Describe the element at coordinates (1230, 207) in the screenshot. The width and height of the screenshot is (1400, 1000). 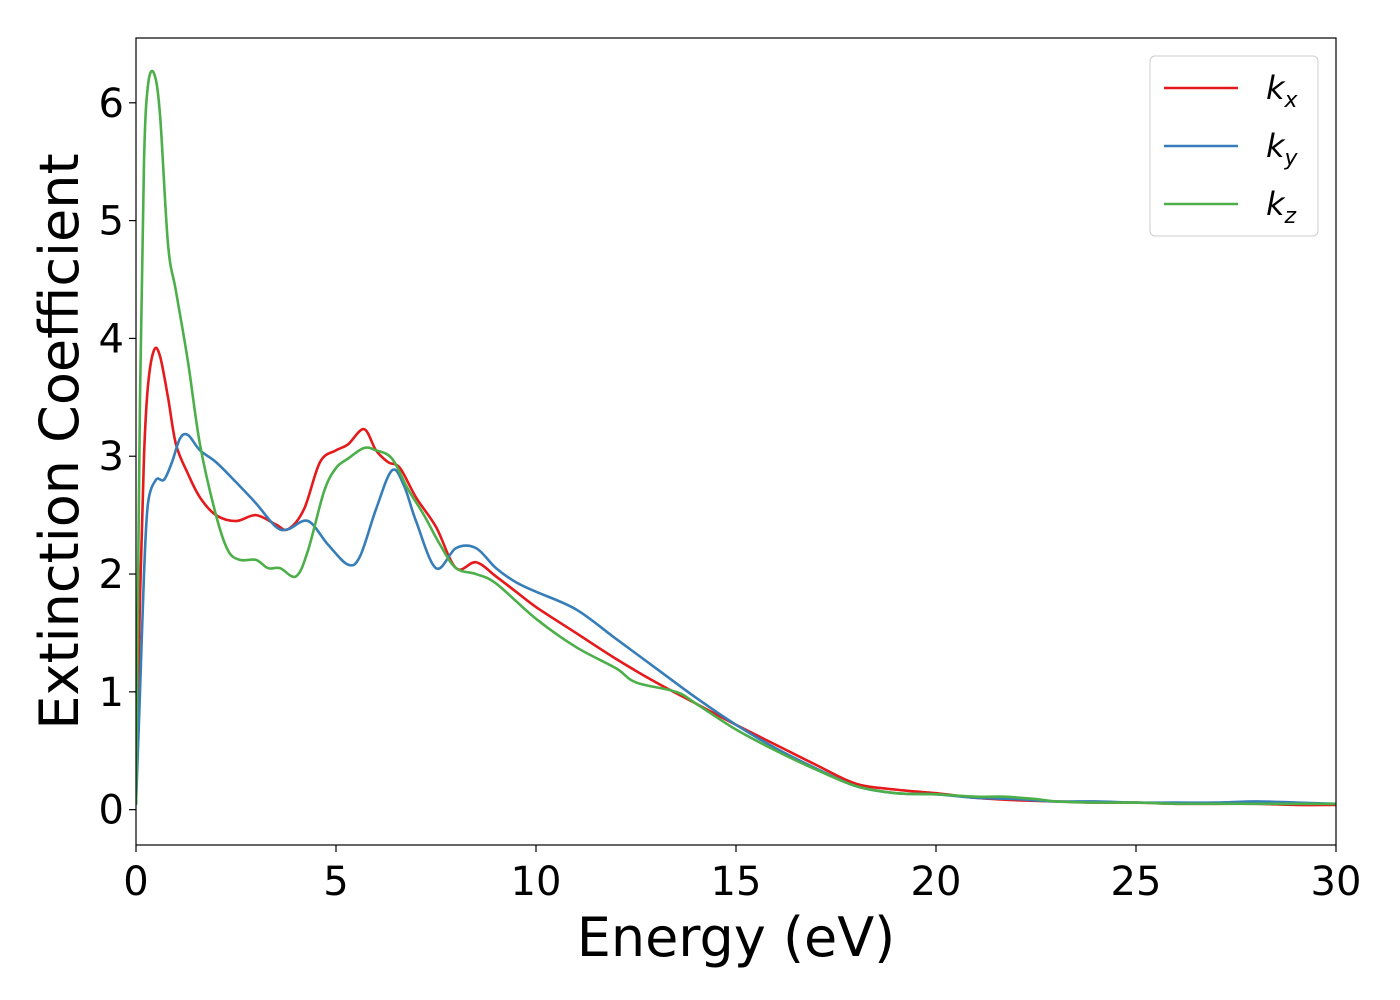
I see `legend-item-z: kz` at that location.